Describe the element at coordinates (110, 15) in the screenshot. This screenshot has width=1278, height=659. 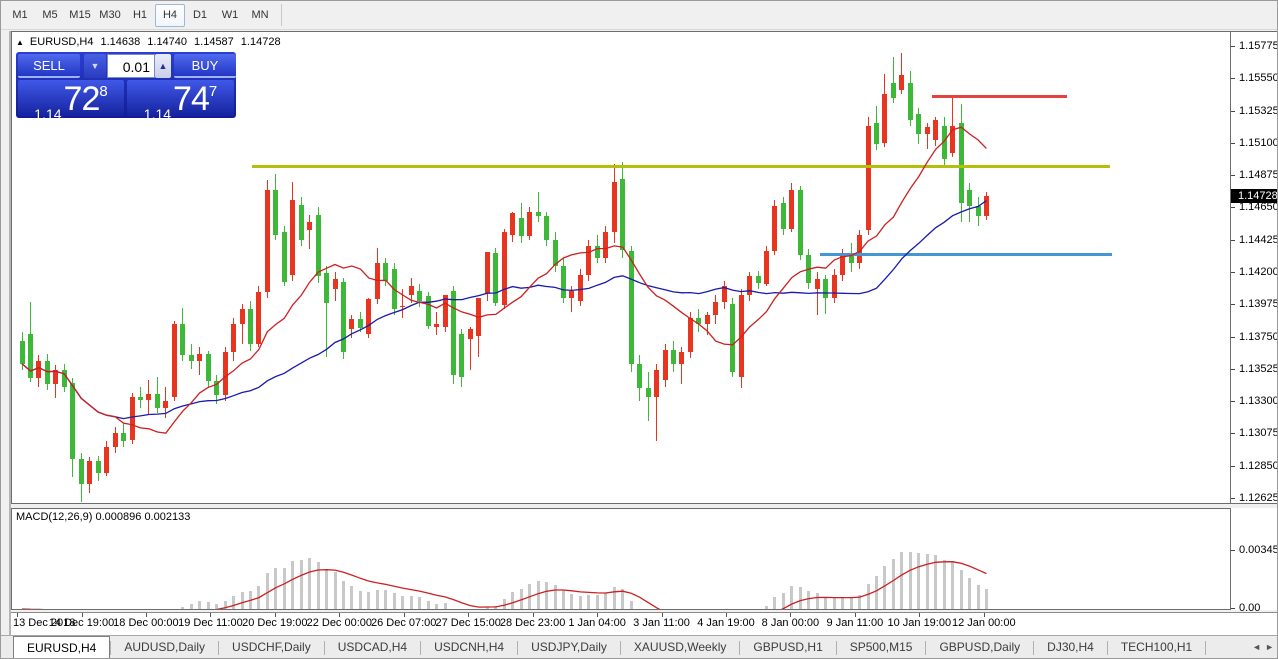
I see `timeframe-button-m30: M30` at that location.